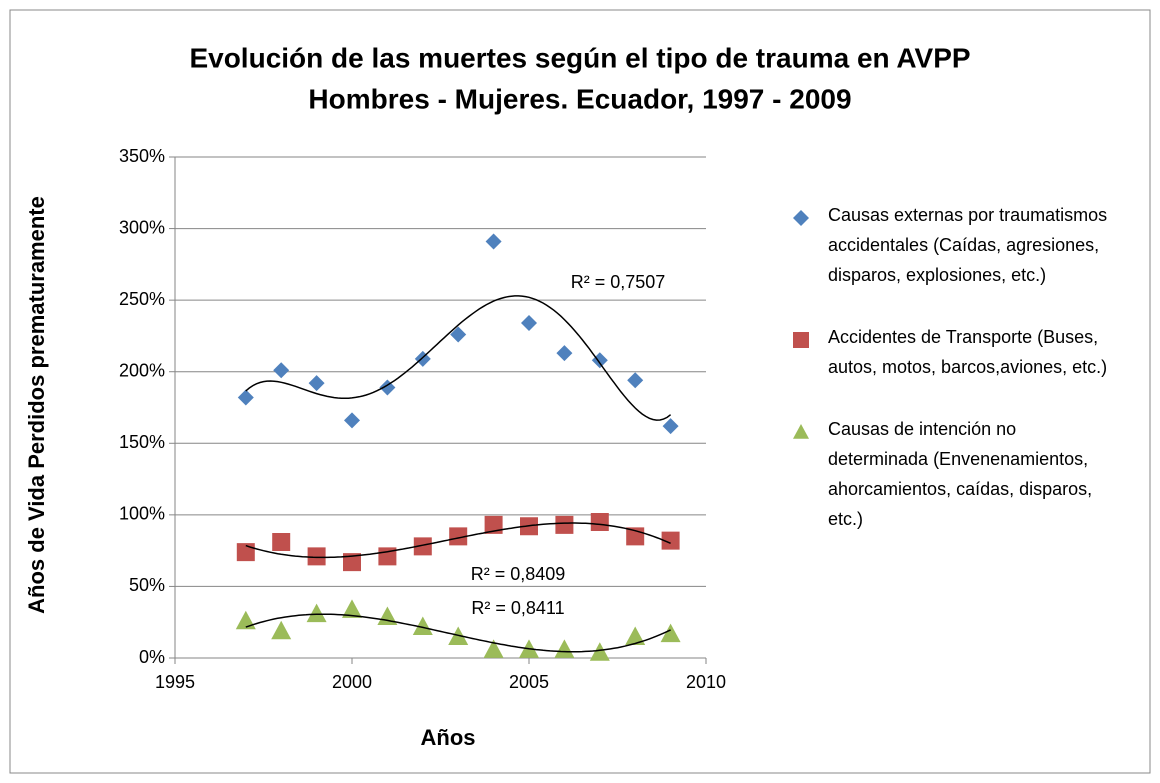 Image resolution: width=1160 pixels, height=783 pixels. Describe the element at coordinates (529, 682) in the screenshot. I see `x-tick-label: 2005` at that location.